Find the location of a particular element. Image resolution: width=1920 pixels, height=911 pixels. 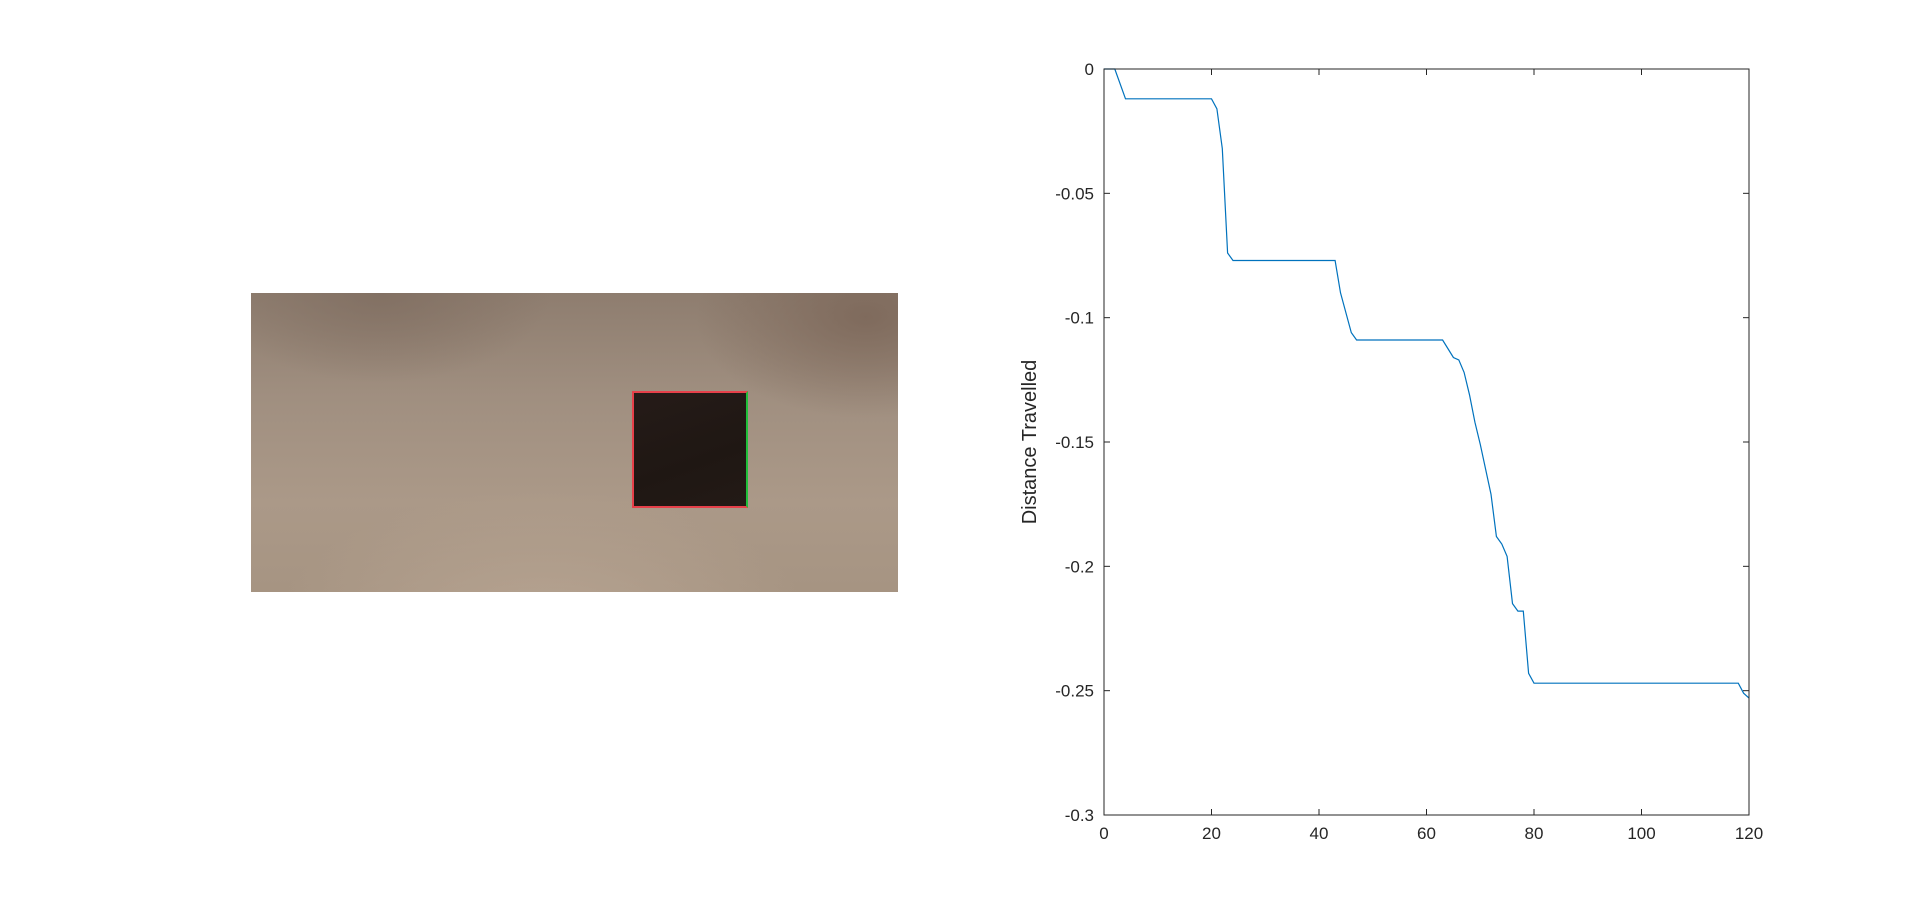

y-axis-label: Distance Travelled is located at coordinates (1030, 442).